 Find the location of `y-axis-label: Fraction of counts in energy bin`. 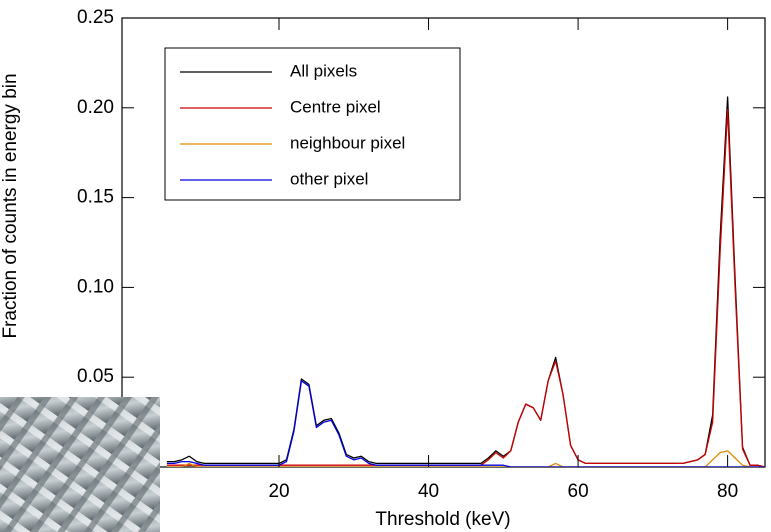

y-axis-label: Fraction of counts in energy bin is located at coordinates (10, 205).